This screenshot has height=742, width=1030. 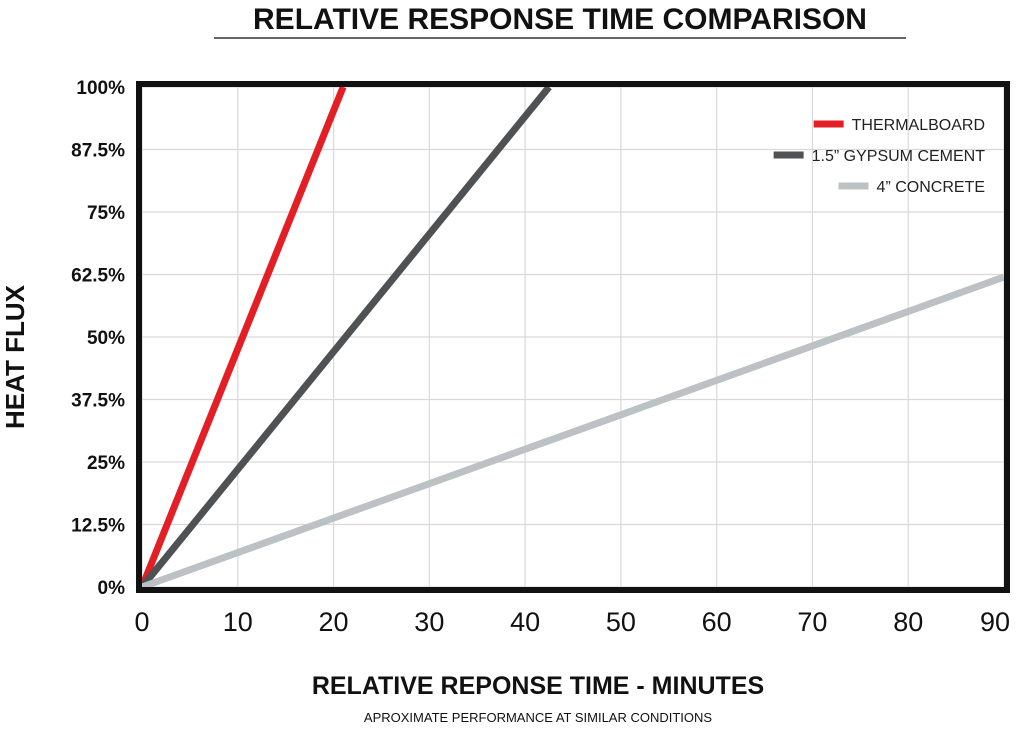 What do you see at coordinates (112, 588) in the screenshot?
I see `y-tick-label: 0%` at bounding box center [112, 588].